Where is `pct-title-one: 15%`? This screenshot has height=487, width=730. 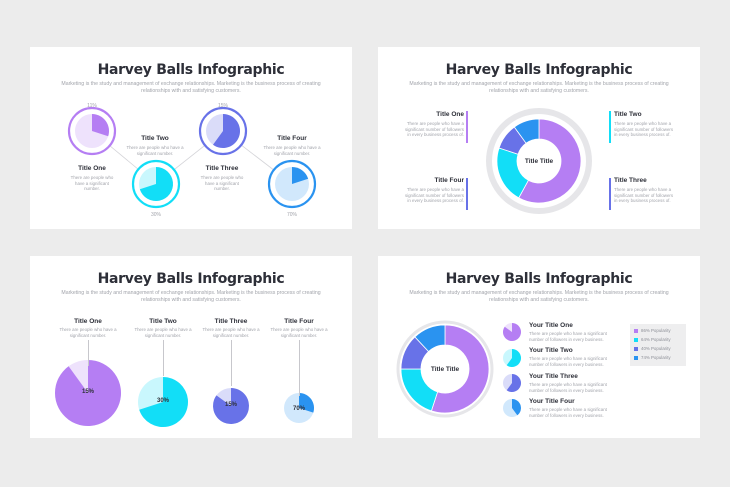
pct-title-one: 15% is located at coordinates (87, 392).